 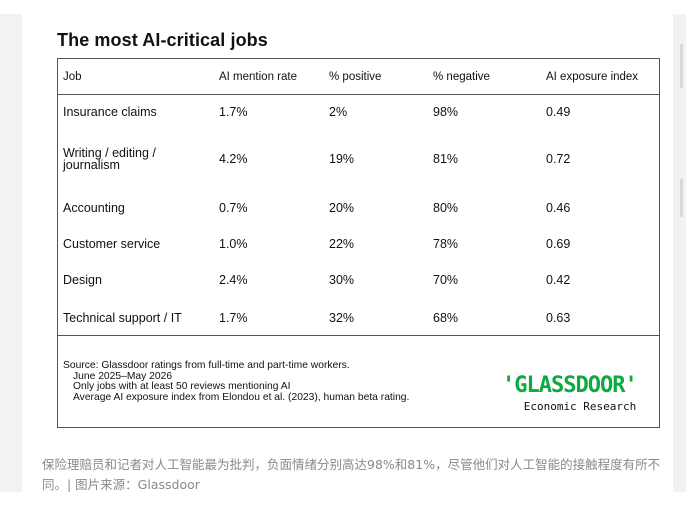 What do you see at coordinates (122, 318) in the screenshot?
I see `cell-job: Technical support / IT` at bounding box center [122, 318].